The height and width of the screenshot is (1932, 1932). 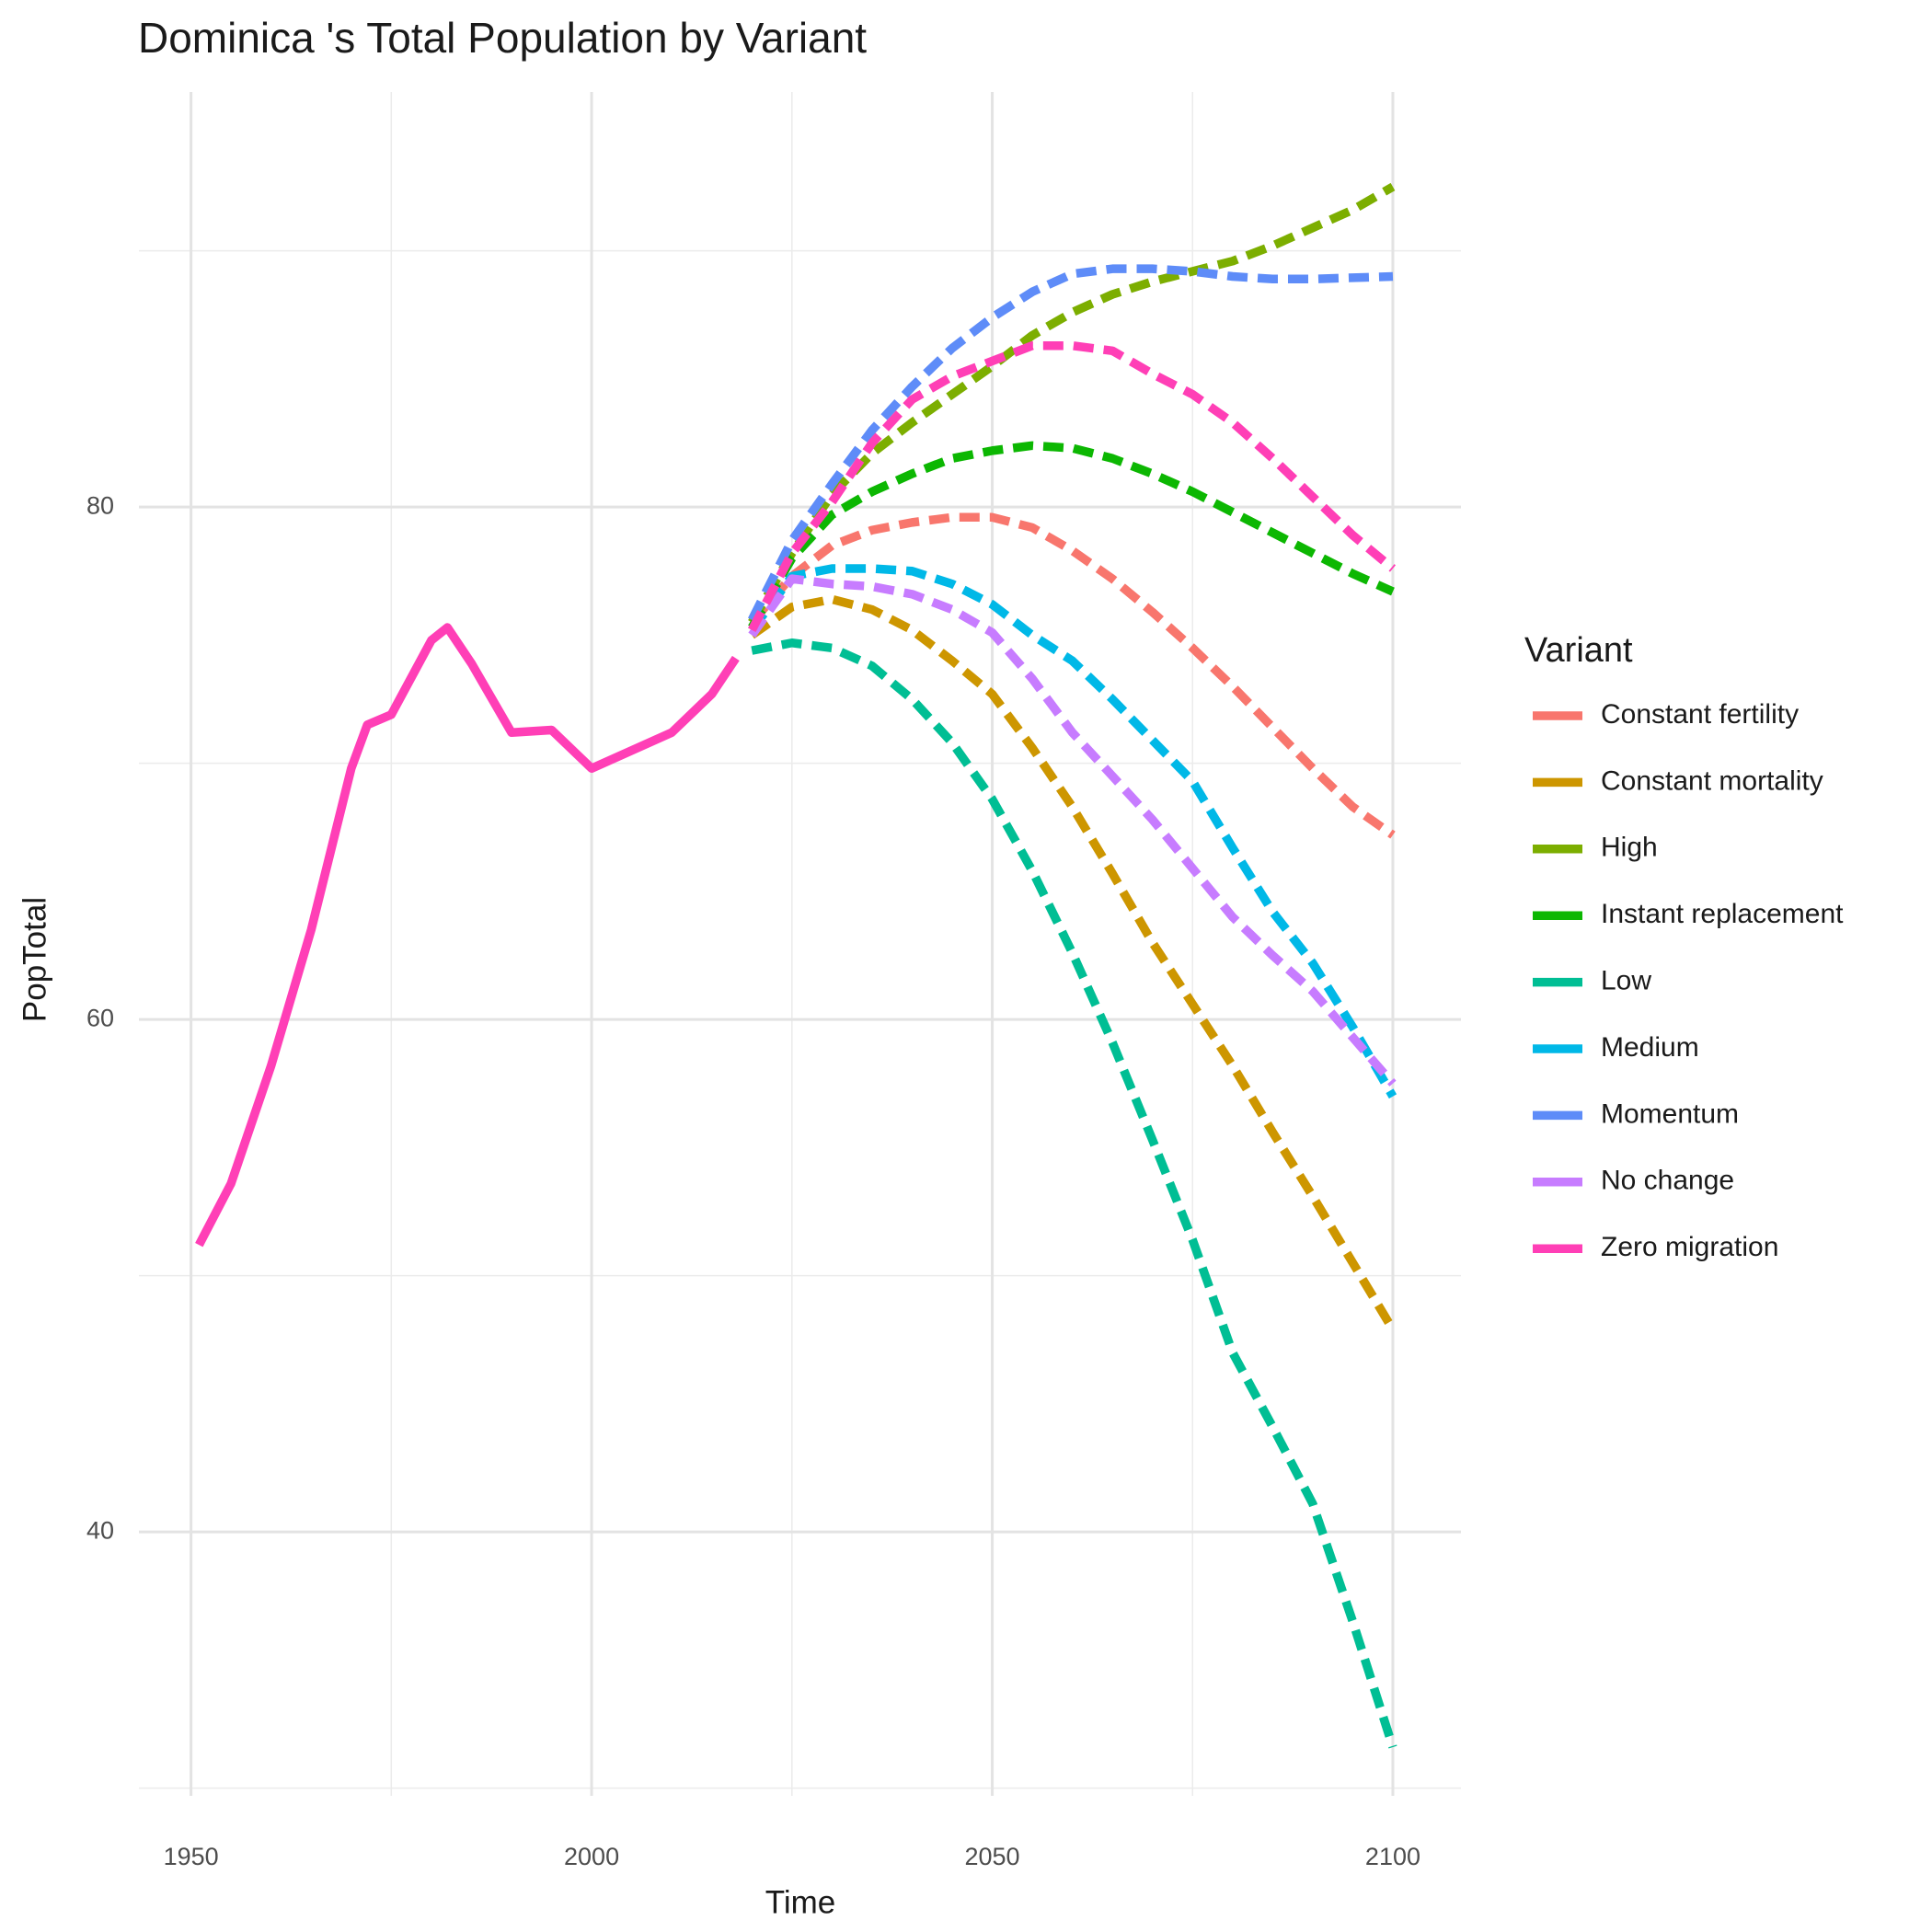 I want to click on x-tick-label: 2000, so click(x=591, y=1856).